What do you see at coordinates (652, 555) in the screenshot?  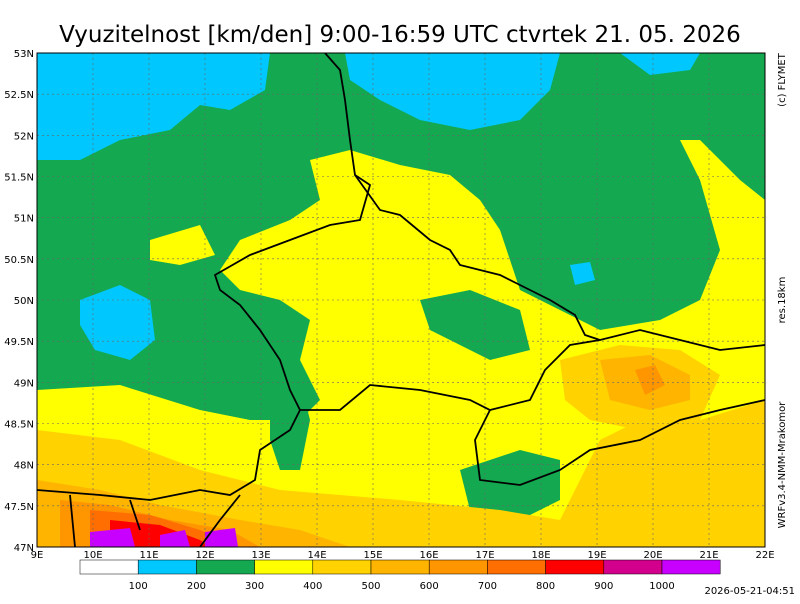 I see `lon-tick-label: 20E` at bounding box center [652, 555].